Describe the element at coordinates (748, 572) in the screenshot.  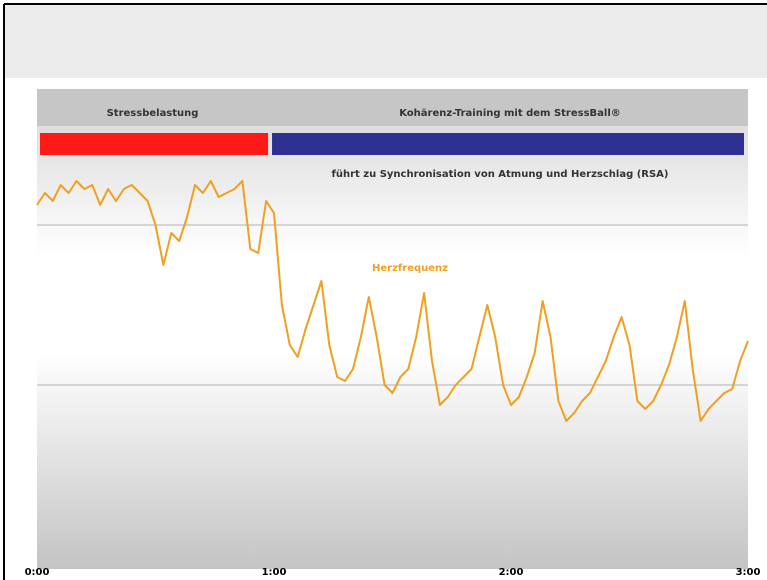
I see `x-tick-label: 3:00` at that location.